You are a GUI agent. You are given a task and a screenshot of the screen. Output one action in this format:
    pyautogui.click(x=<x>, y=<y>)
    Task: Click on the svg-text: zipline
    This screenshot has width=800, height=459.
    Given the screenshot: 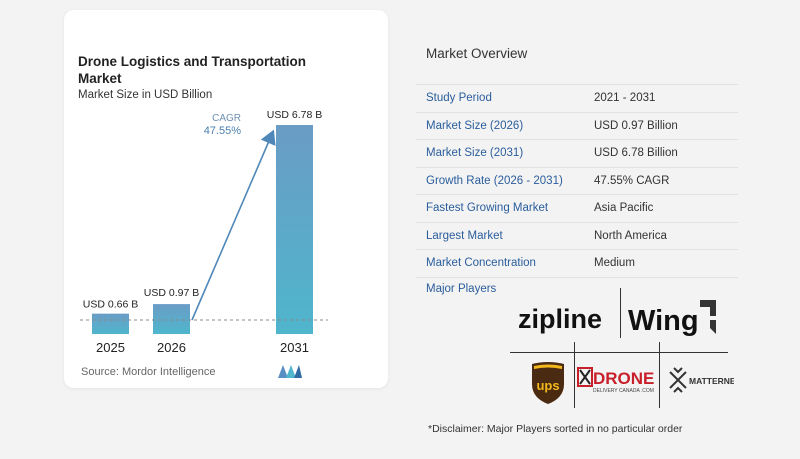 What is the action you would take?
    pyautogui.click(x=560, y=319)
    